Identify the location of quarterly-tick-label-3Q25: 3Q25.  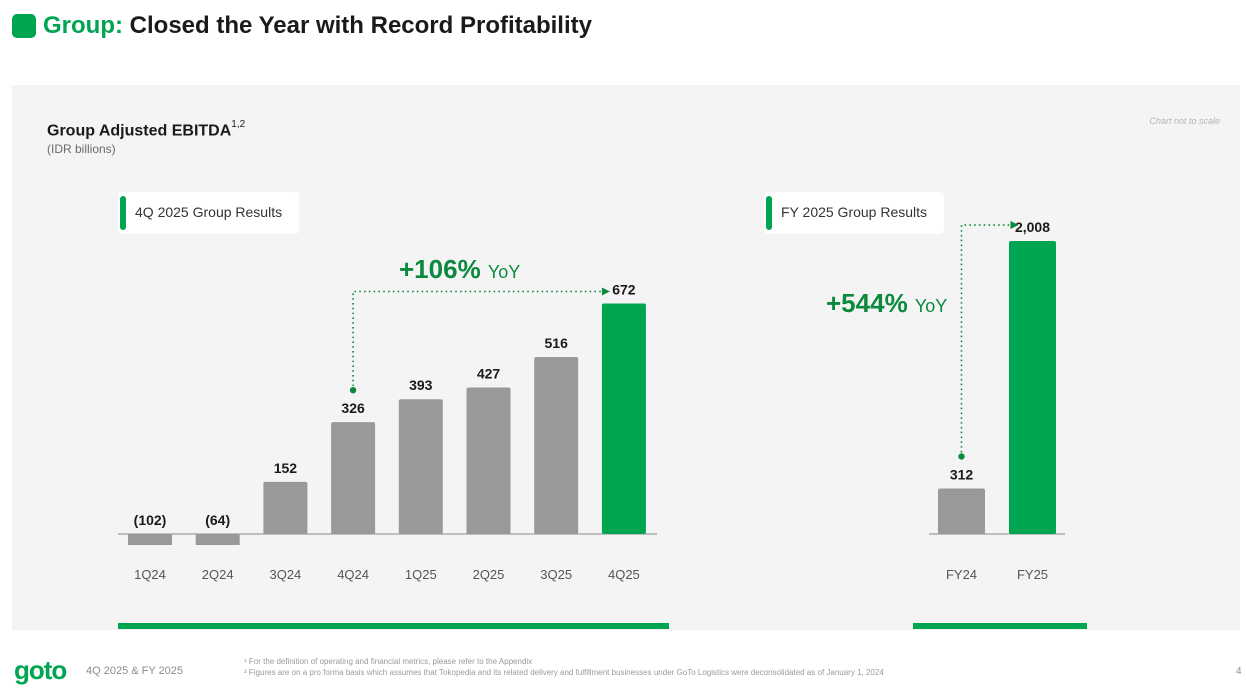
(556, 574).